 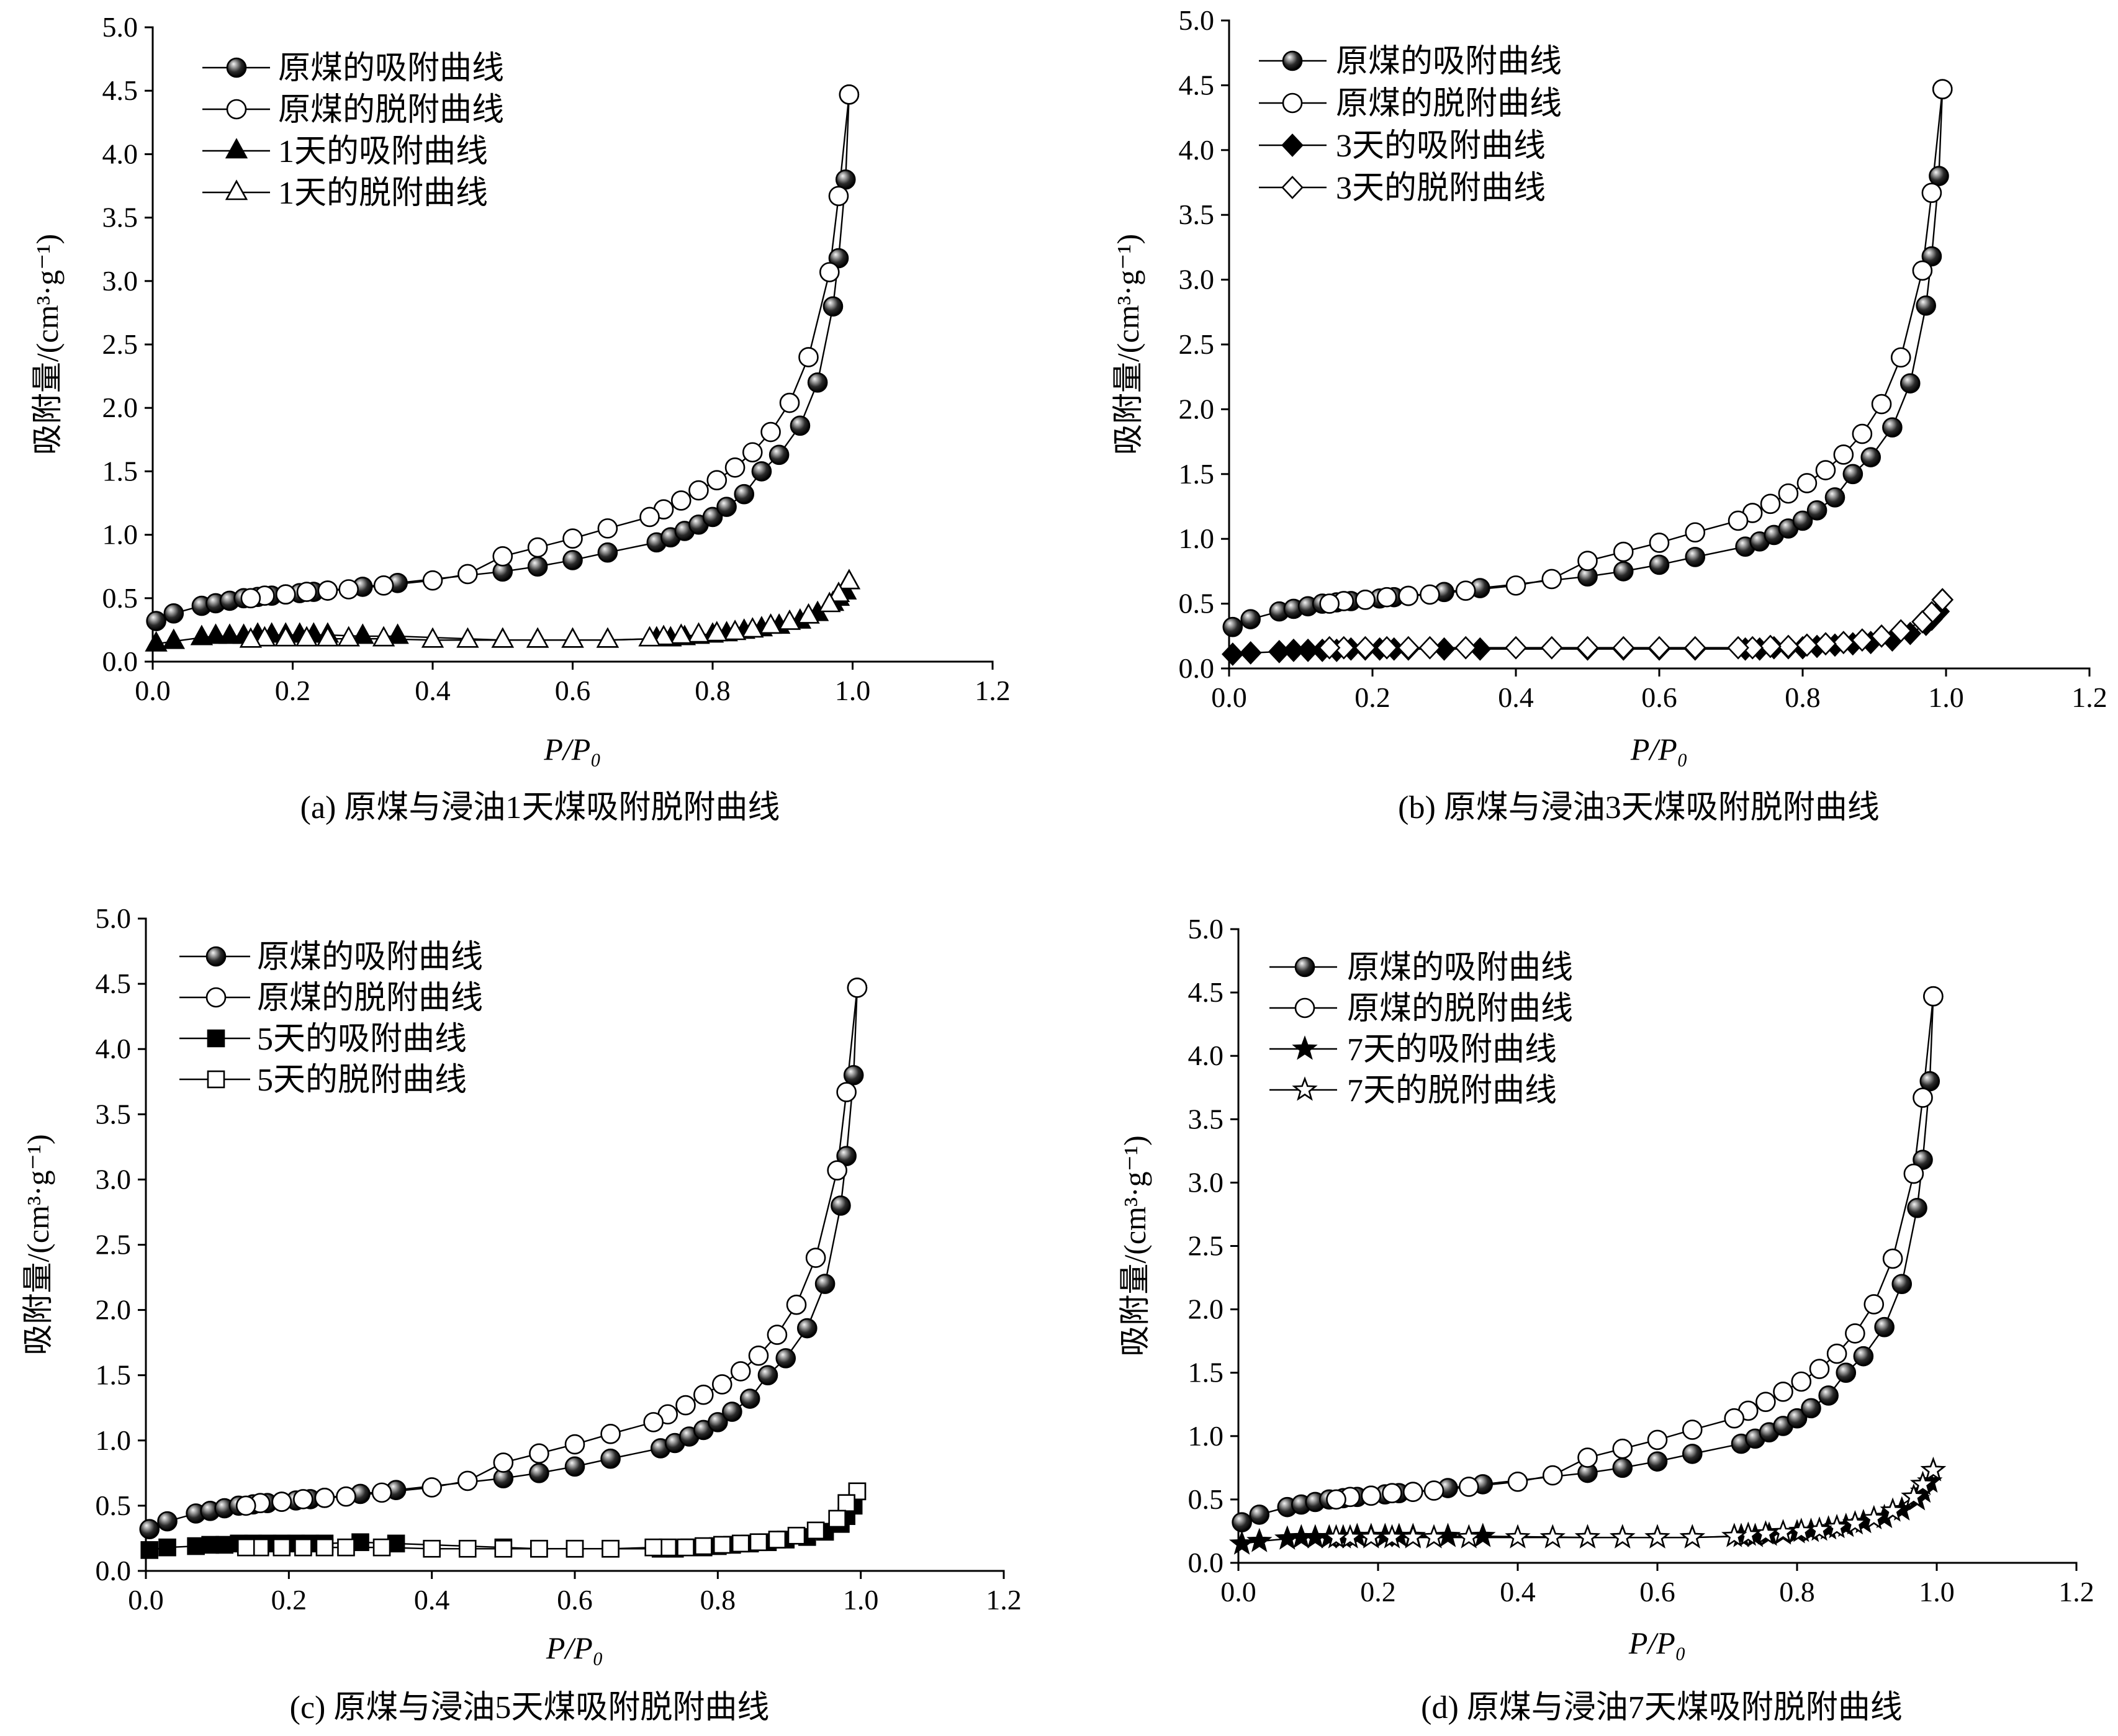 What do you see at coordinates (550, 347) in the screenshot?
I see `series-markers` at bounding box center [550, 347].